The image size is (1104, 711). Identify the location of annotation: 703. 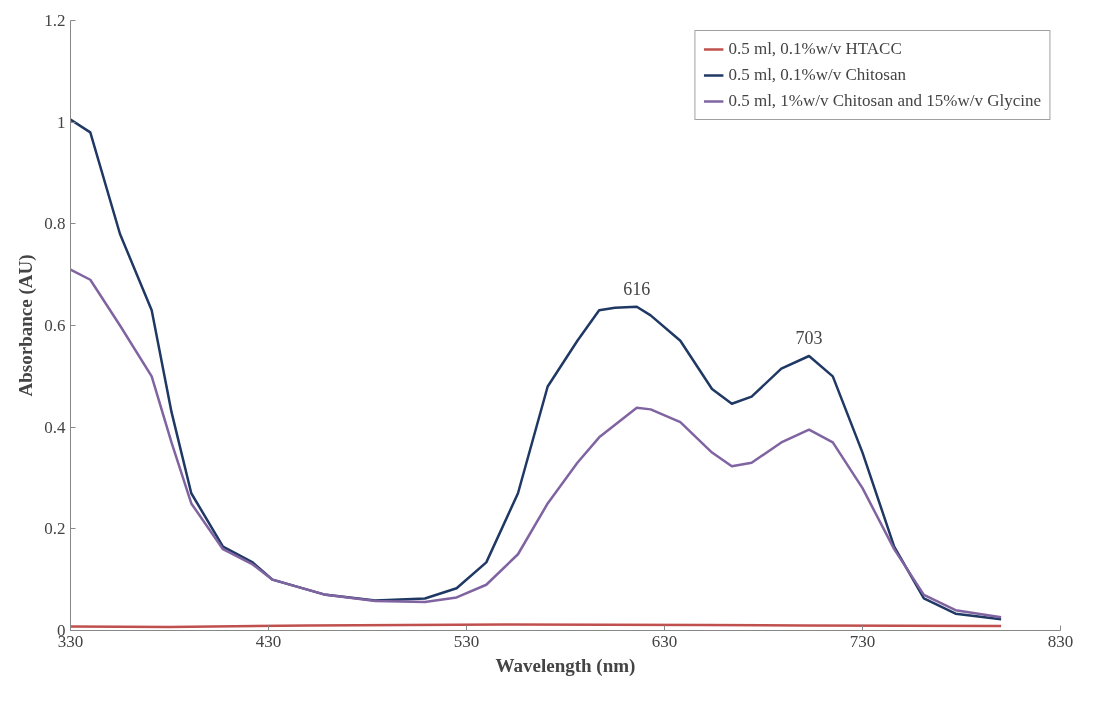
(809, 338).